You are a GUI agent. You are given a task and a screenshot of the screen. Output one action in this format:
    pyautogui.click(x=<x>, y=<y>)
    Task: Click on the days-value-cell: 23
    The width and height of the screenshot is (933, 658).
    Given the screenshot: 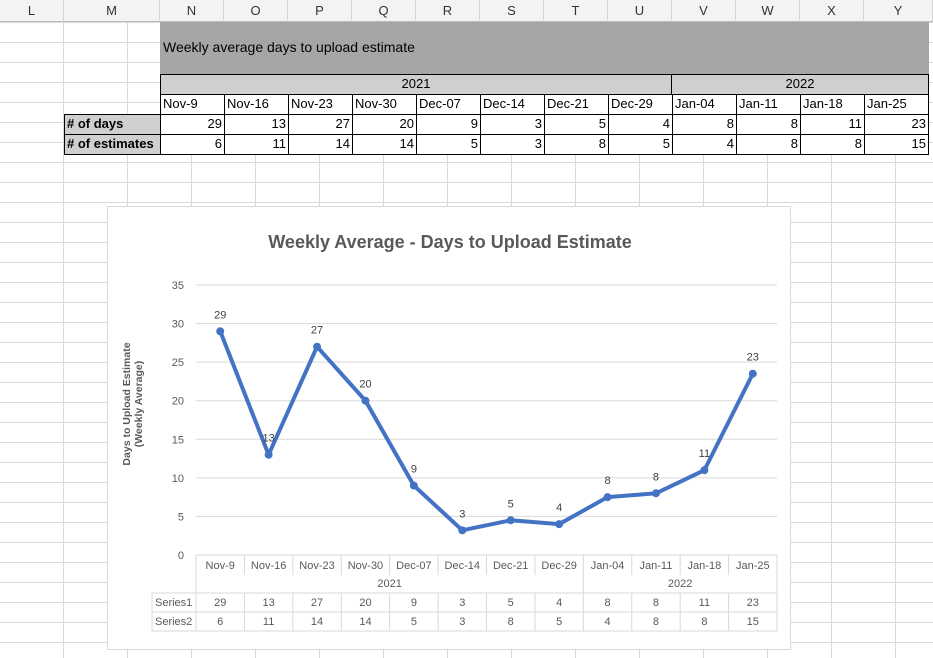 What is the action you would take?
    pyautogui.click(x=896, y=124)
    